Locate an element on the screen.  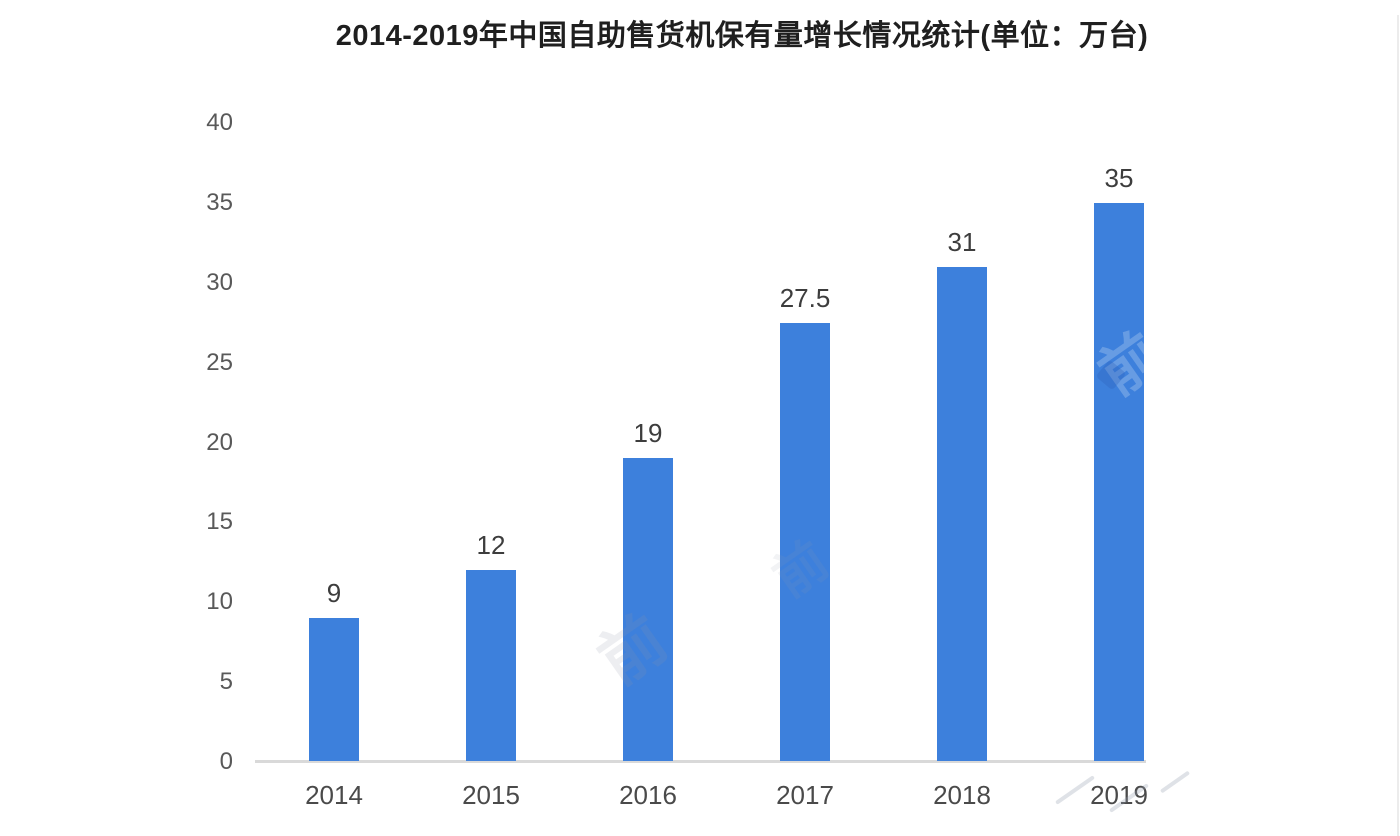
x-tick-label: 2019 is located at coordinates (1119, 795).